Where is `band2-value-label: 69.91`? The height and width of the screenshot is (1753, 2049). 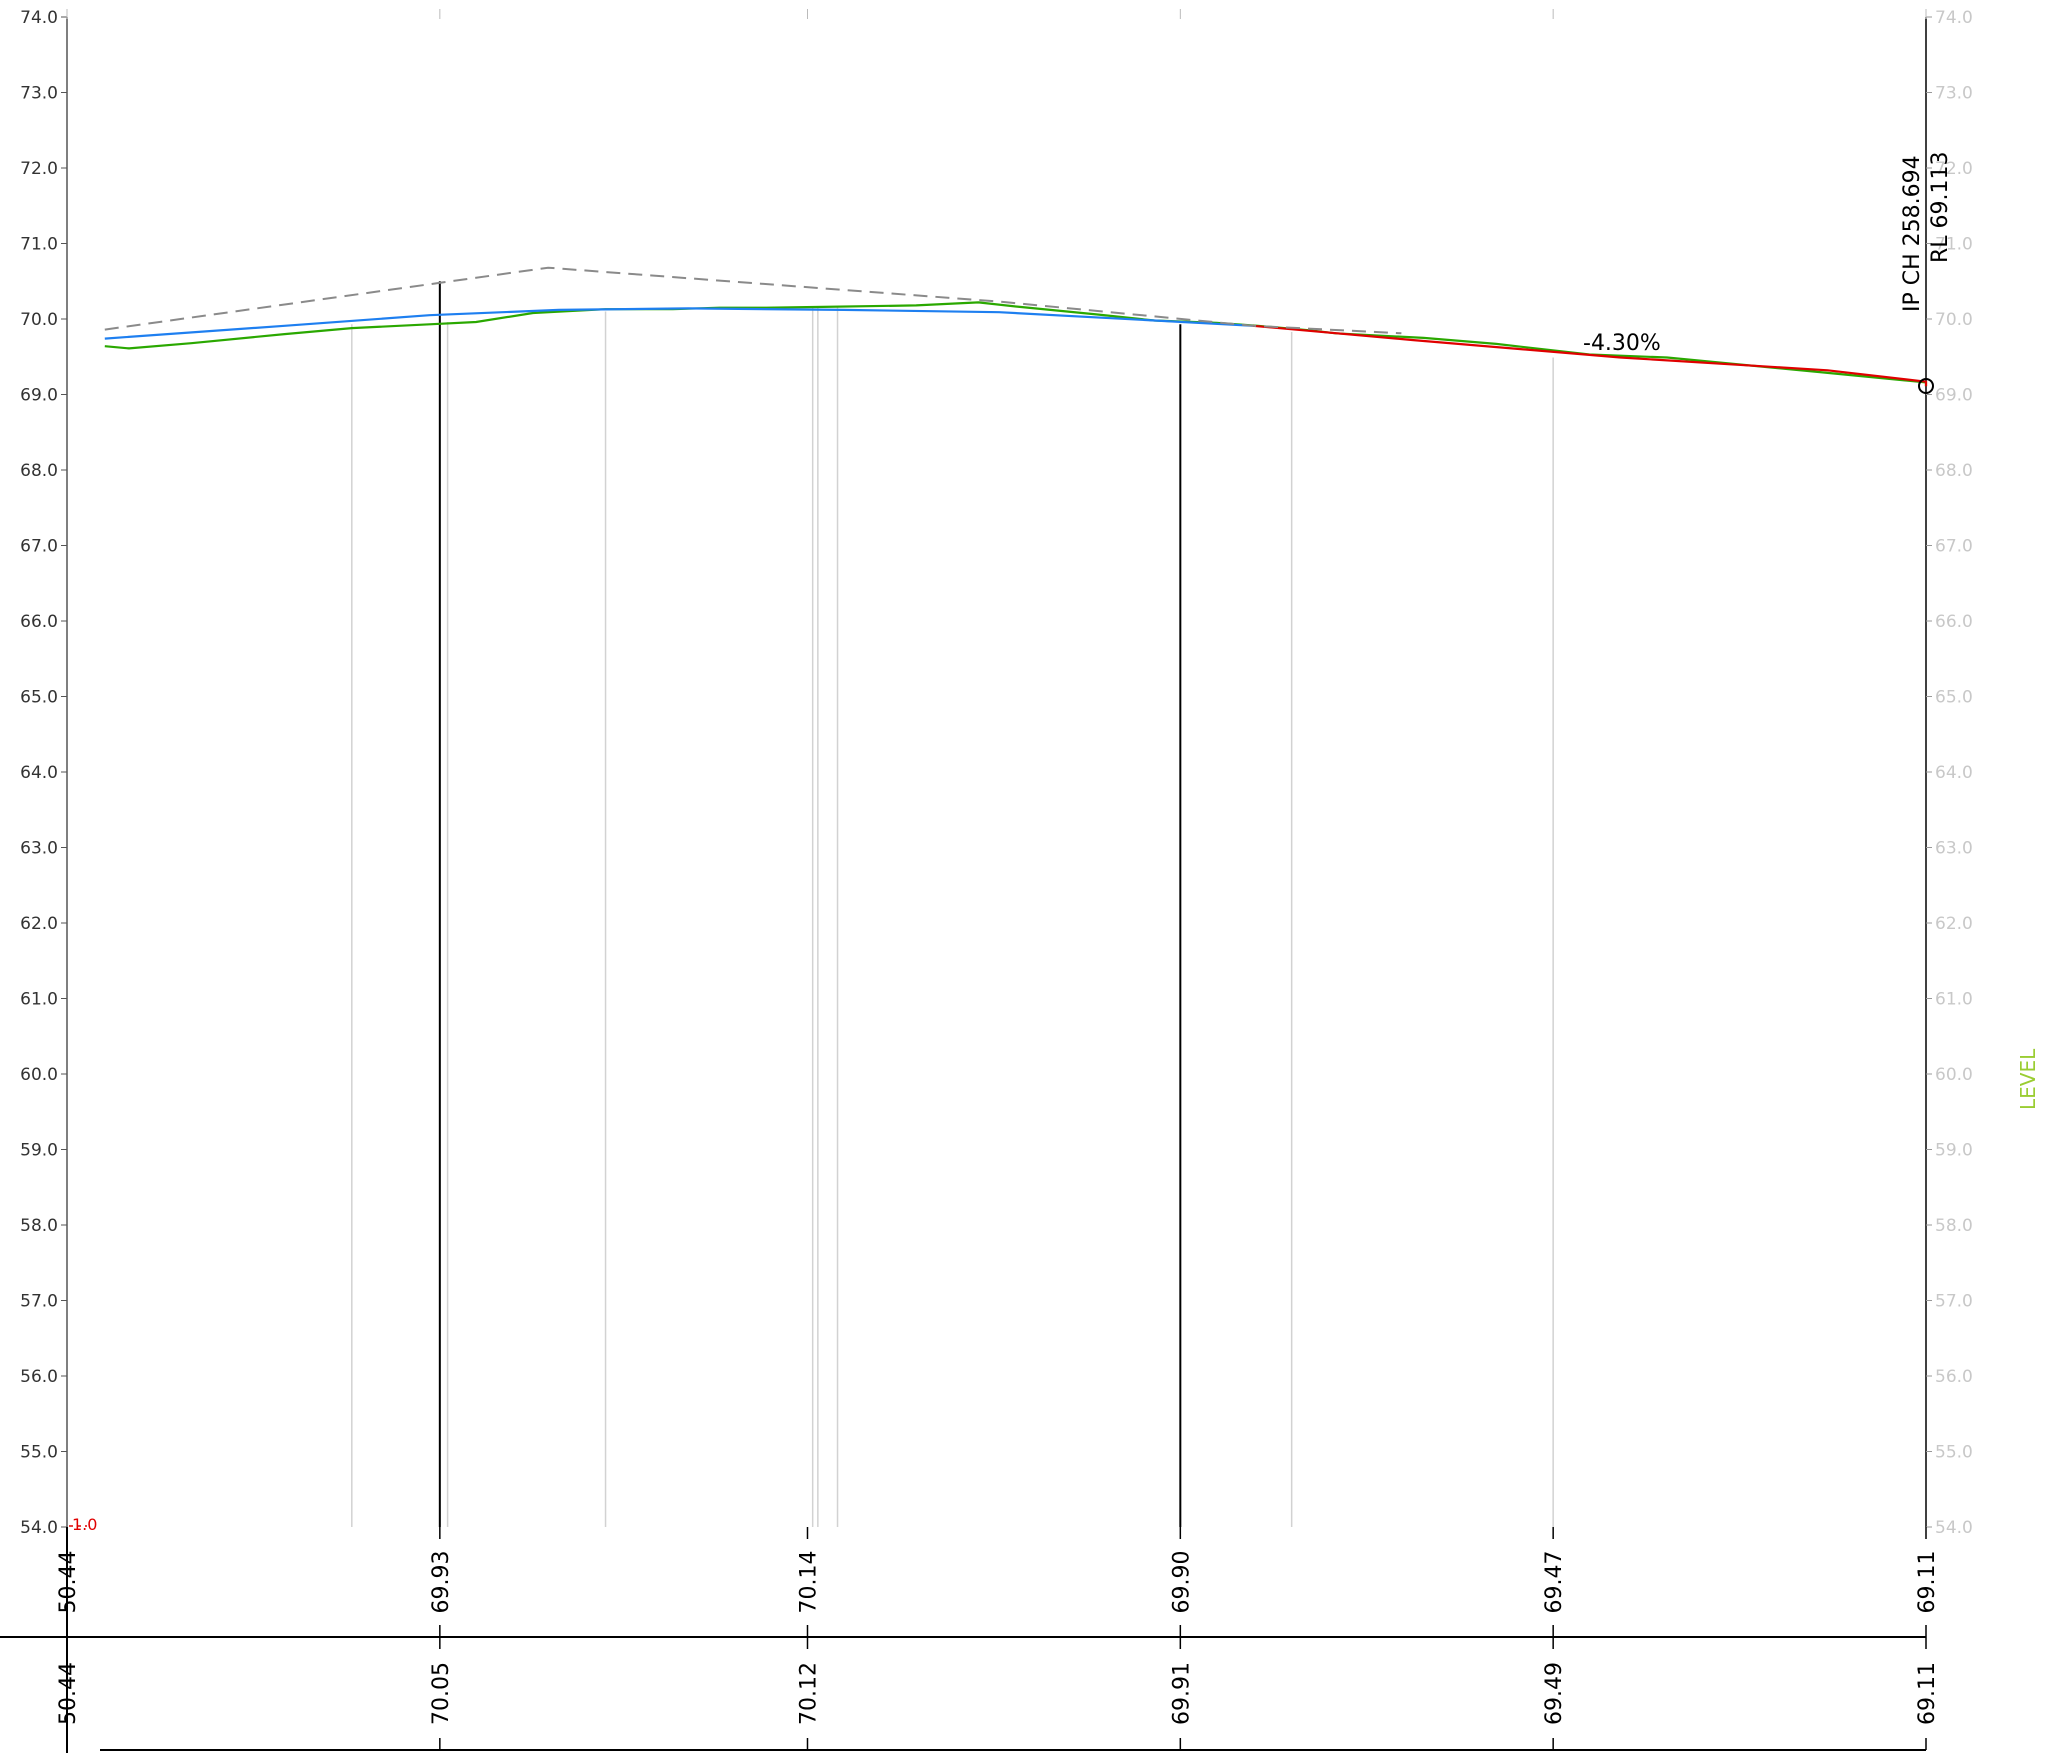
band2-value-label: 69.91 is located at coordinates (1181, 1693).